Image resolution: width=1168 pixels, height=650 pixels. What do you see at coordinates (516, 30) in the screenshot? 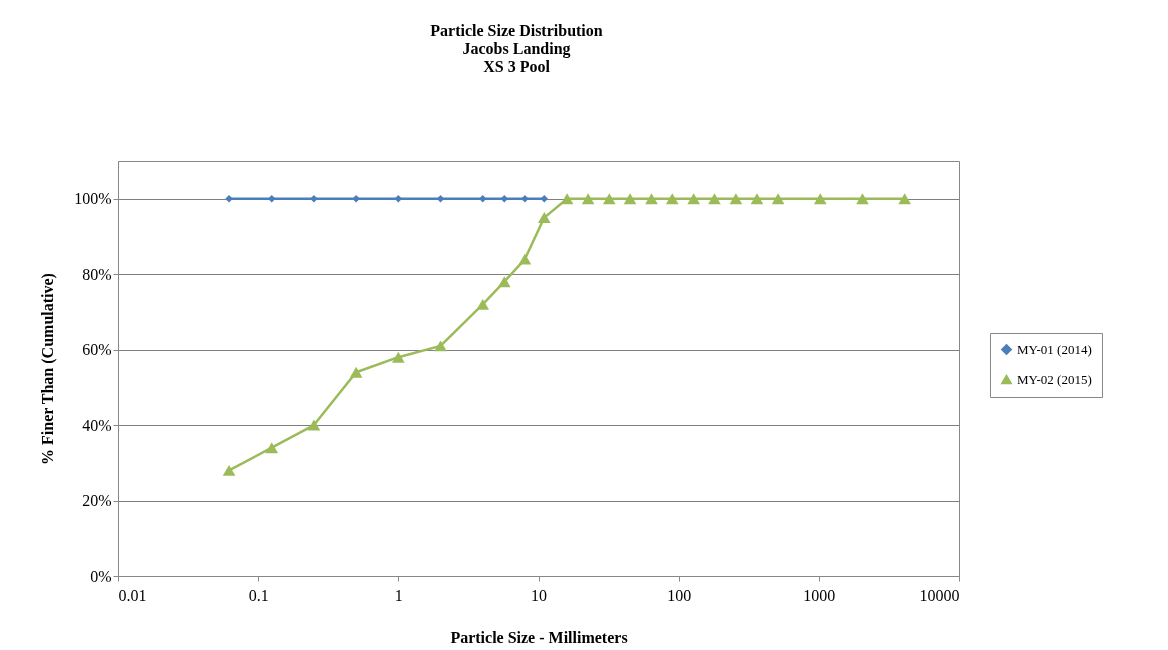
I see `chart-title: Particle Size Distribution` at bounding box center [516, 30].